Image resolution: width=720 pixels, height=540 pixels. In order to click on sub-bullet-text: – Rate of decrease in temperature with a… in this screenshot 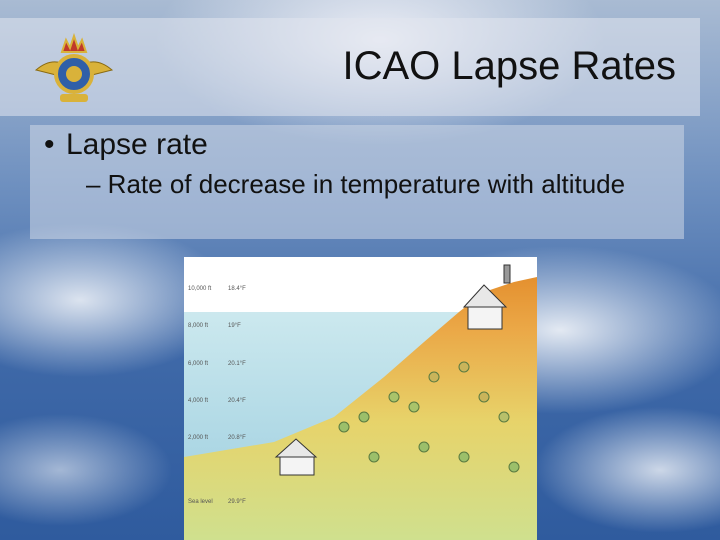, I will do `click(356, 184)`.